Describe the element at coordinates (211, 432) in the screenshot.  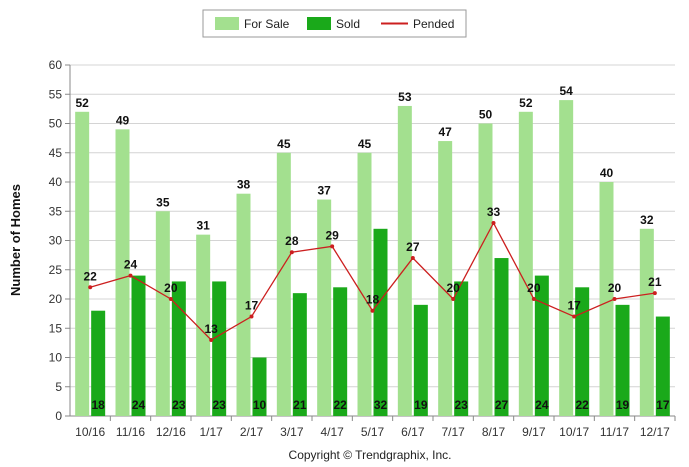
I see `x-tick-label: 1/17` at that location.